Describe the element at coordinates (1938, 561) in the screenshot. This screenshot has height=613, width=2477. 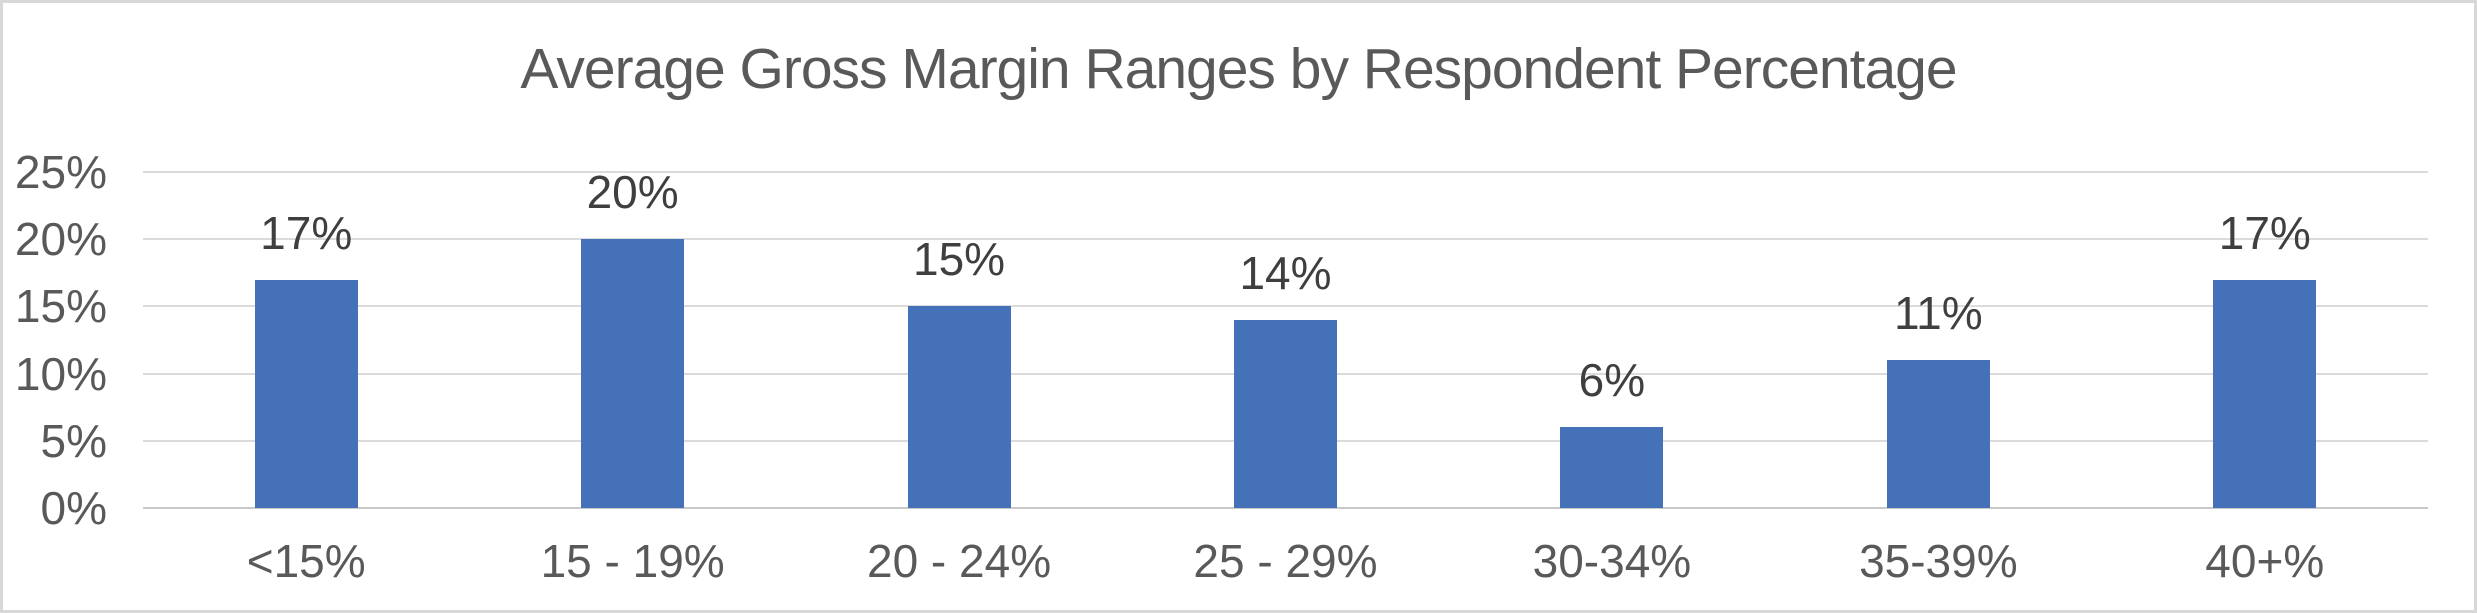
I see `x-axis-category-label: 35-39%` at that location.